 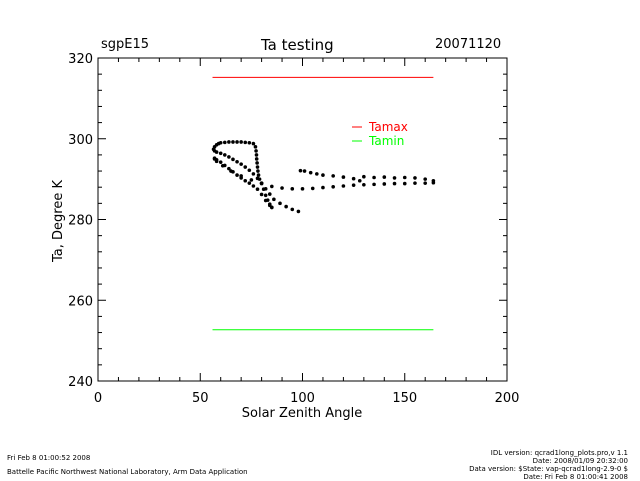 I want to click on x-tick-label: 0, so click(x=98, y=398).